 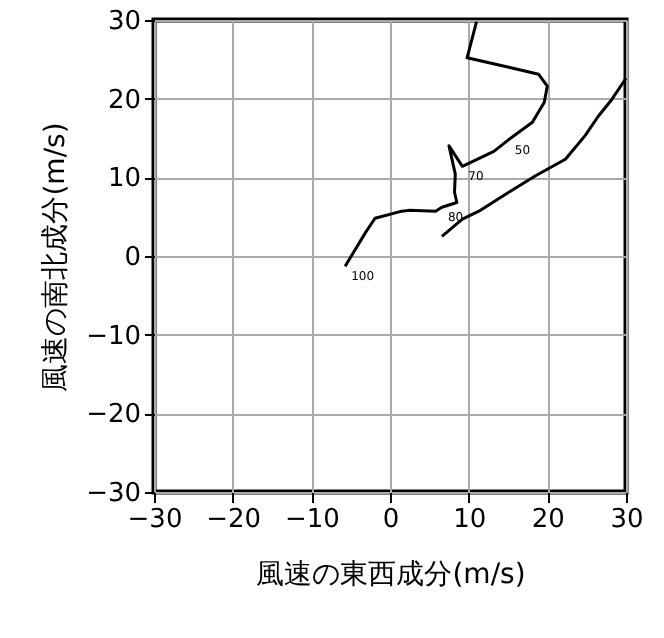 I want to click on y-tick-label: 30, so click(x=124, y=22).